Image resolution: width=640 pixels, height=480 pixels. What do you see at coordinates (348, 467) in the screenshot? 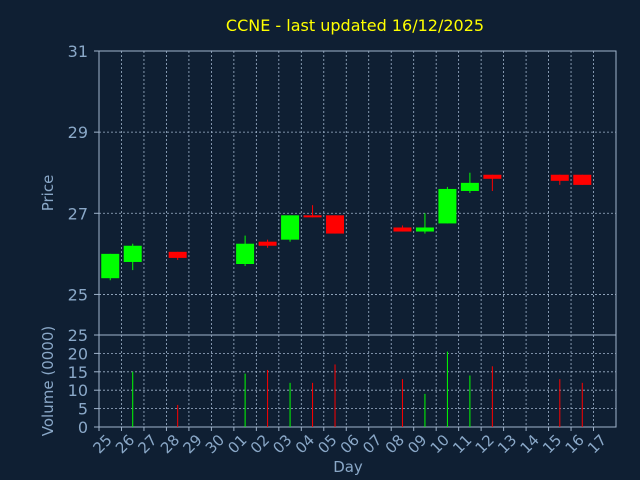
I see `x-axis-label: Day` at bounding box center [348, 467].